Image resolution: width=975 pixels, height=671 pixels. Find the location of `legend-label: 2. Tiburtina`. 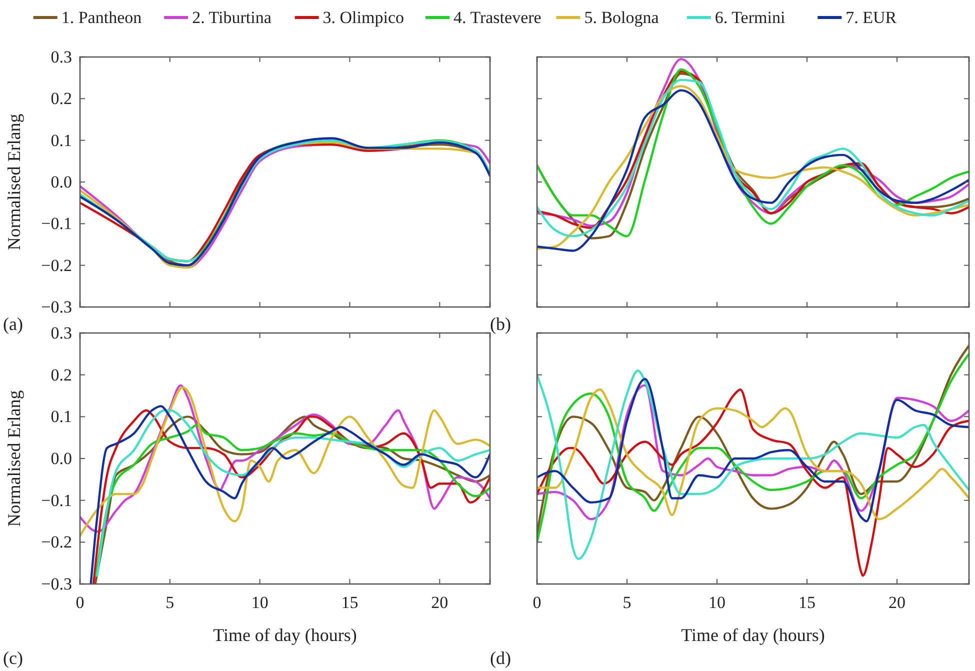

legend-label: 2. Tiburtina is located at coordinates (232, 17).